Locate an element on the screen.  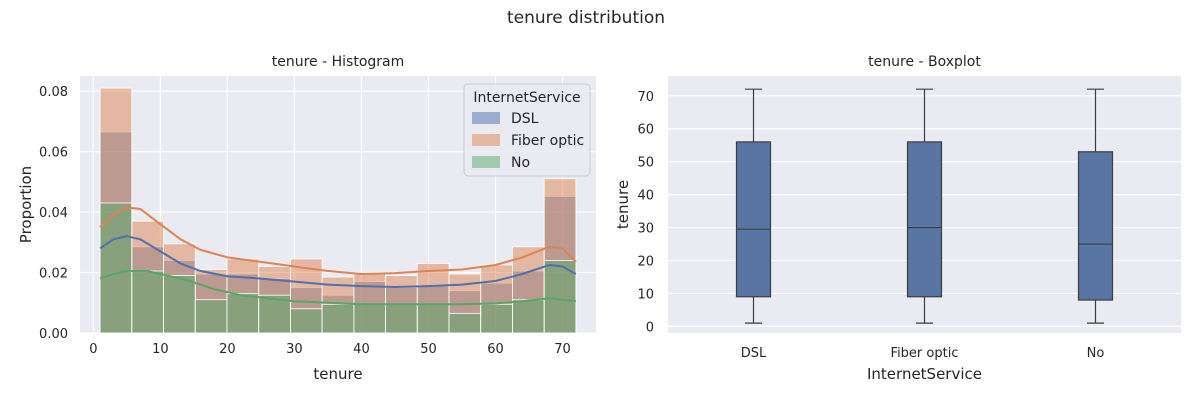
boxplot-fiber-optic is located at coordinates (924, 206).